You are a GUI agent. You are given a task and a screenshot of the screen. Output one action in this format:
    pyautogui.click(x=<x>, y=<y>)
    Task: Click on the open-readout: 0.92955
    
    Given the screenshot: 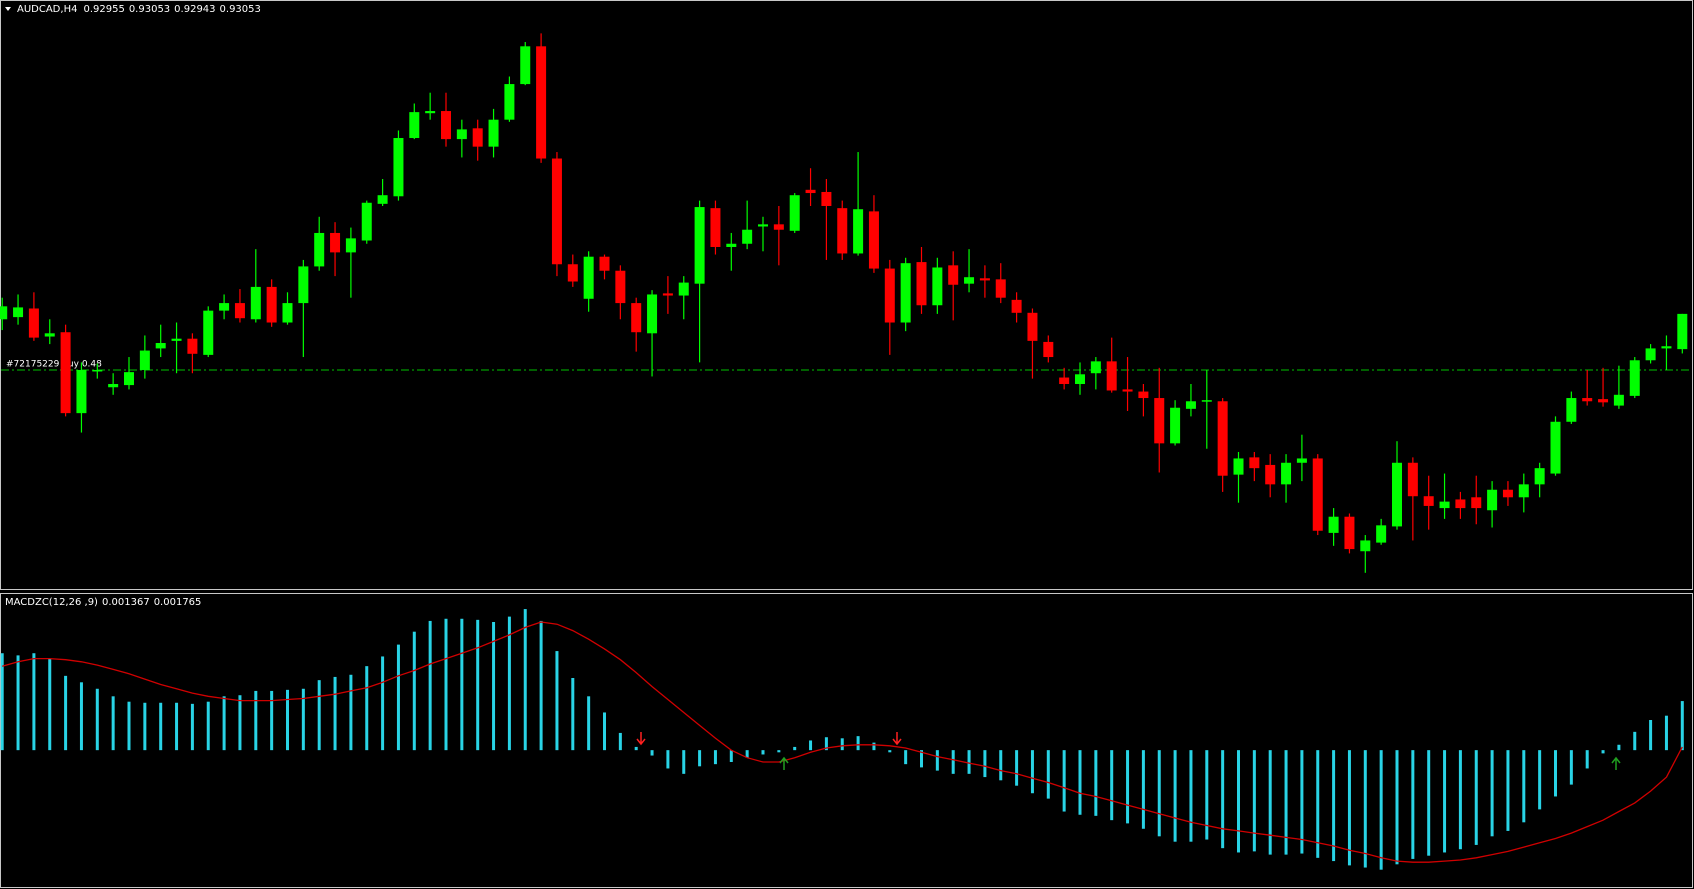 What is the action you would take?
    pyautogui.click(x=103, y=9)
    